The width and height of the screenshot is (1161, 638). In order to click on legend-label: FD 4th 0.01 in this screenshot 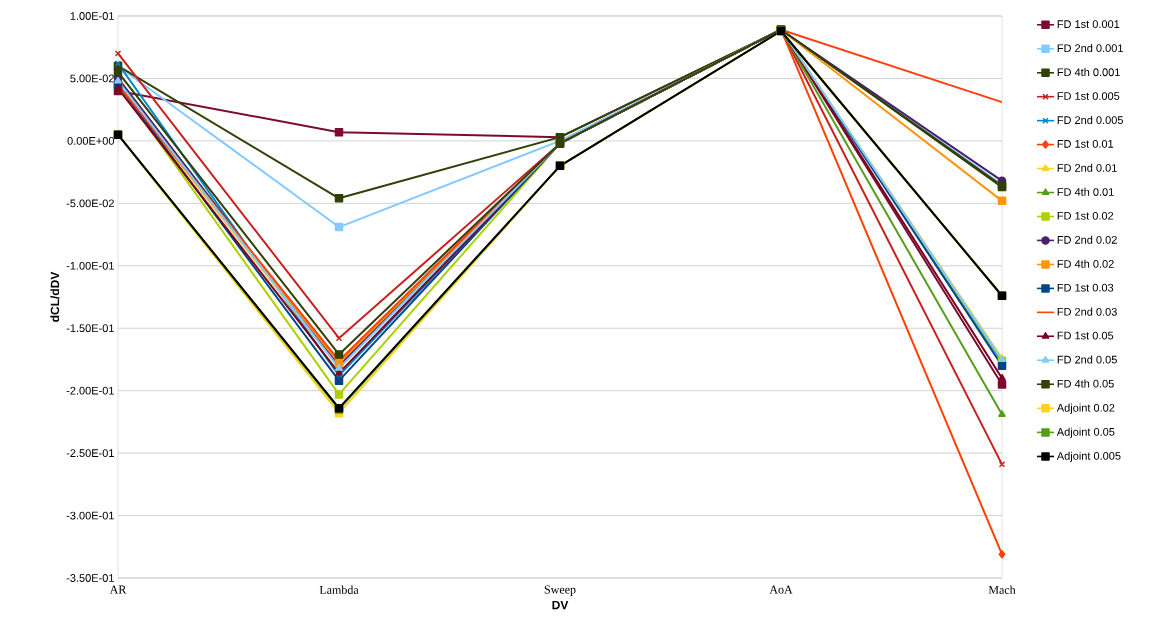, I will do `click(1085, 191)`.